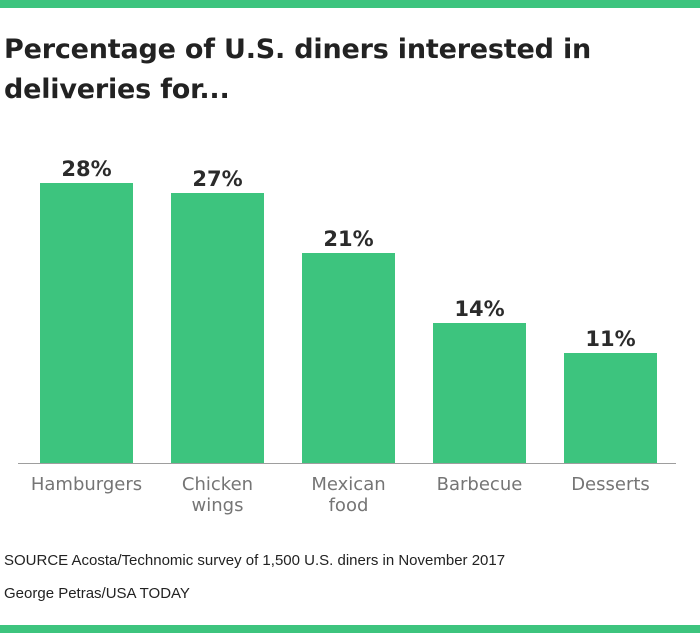 The image size is (700, 633). I want to click on data-label: 11%, so click(610, 339).